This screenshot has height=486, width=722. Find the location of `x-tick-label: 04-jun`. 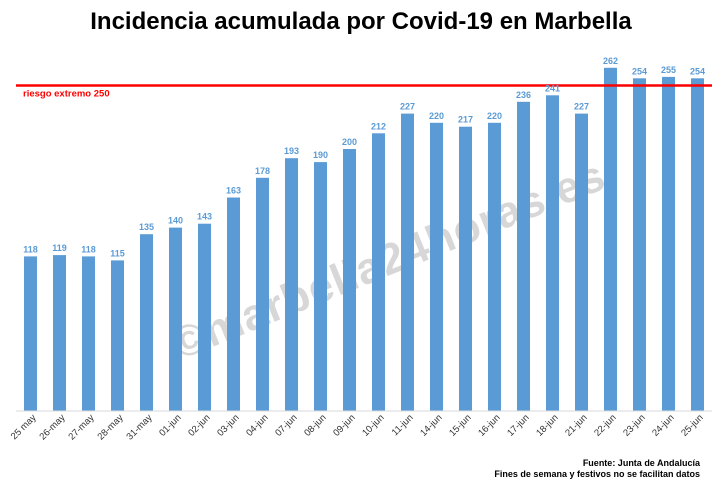

x-tick-label: 04-jun is located at coordinates (257, 425).